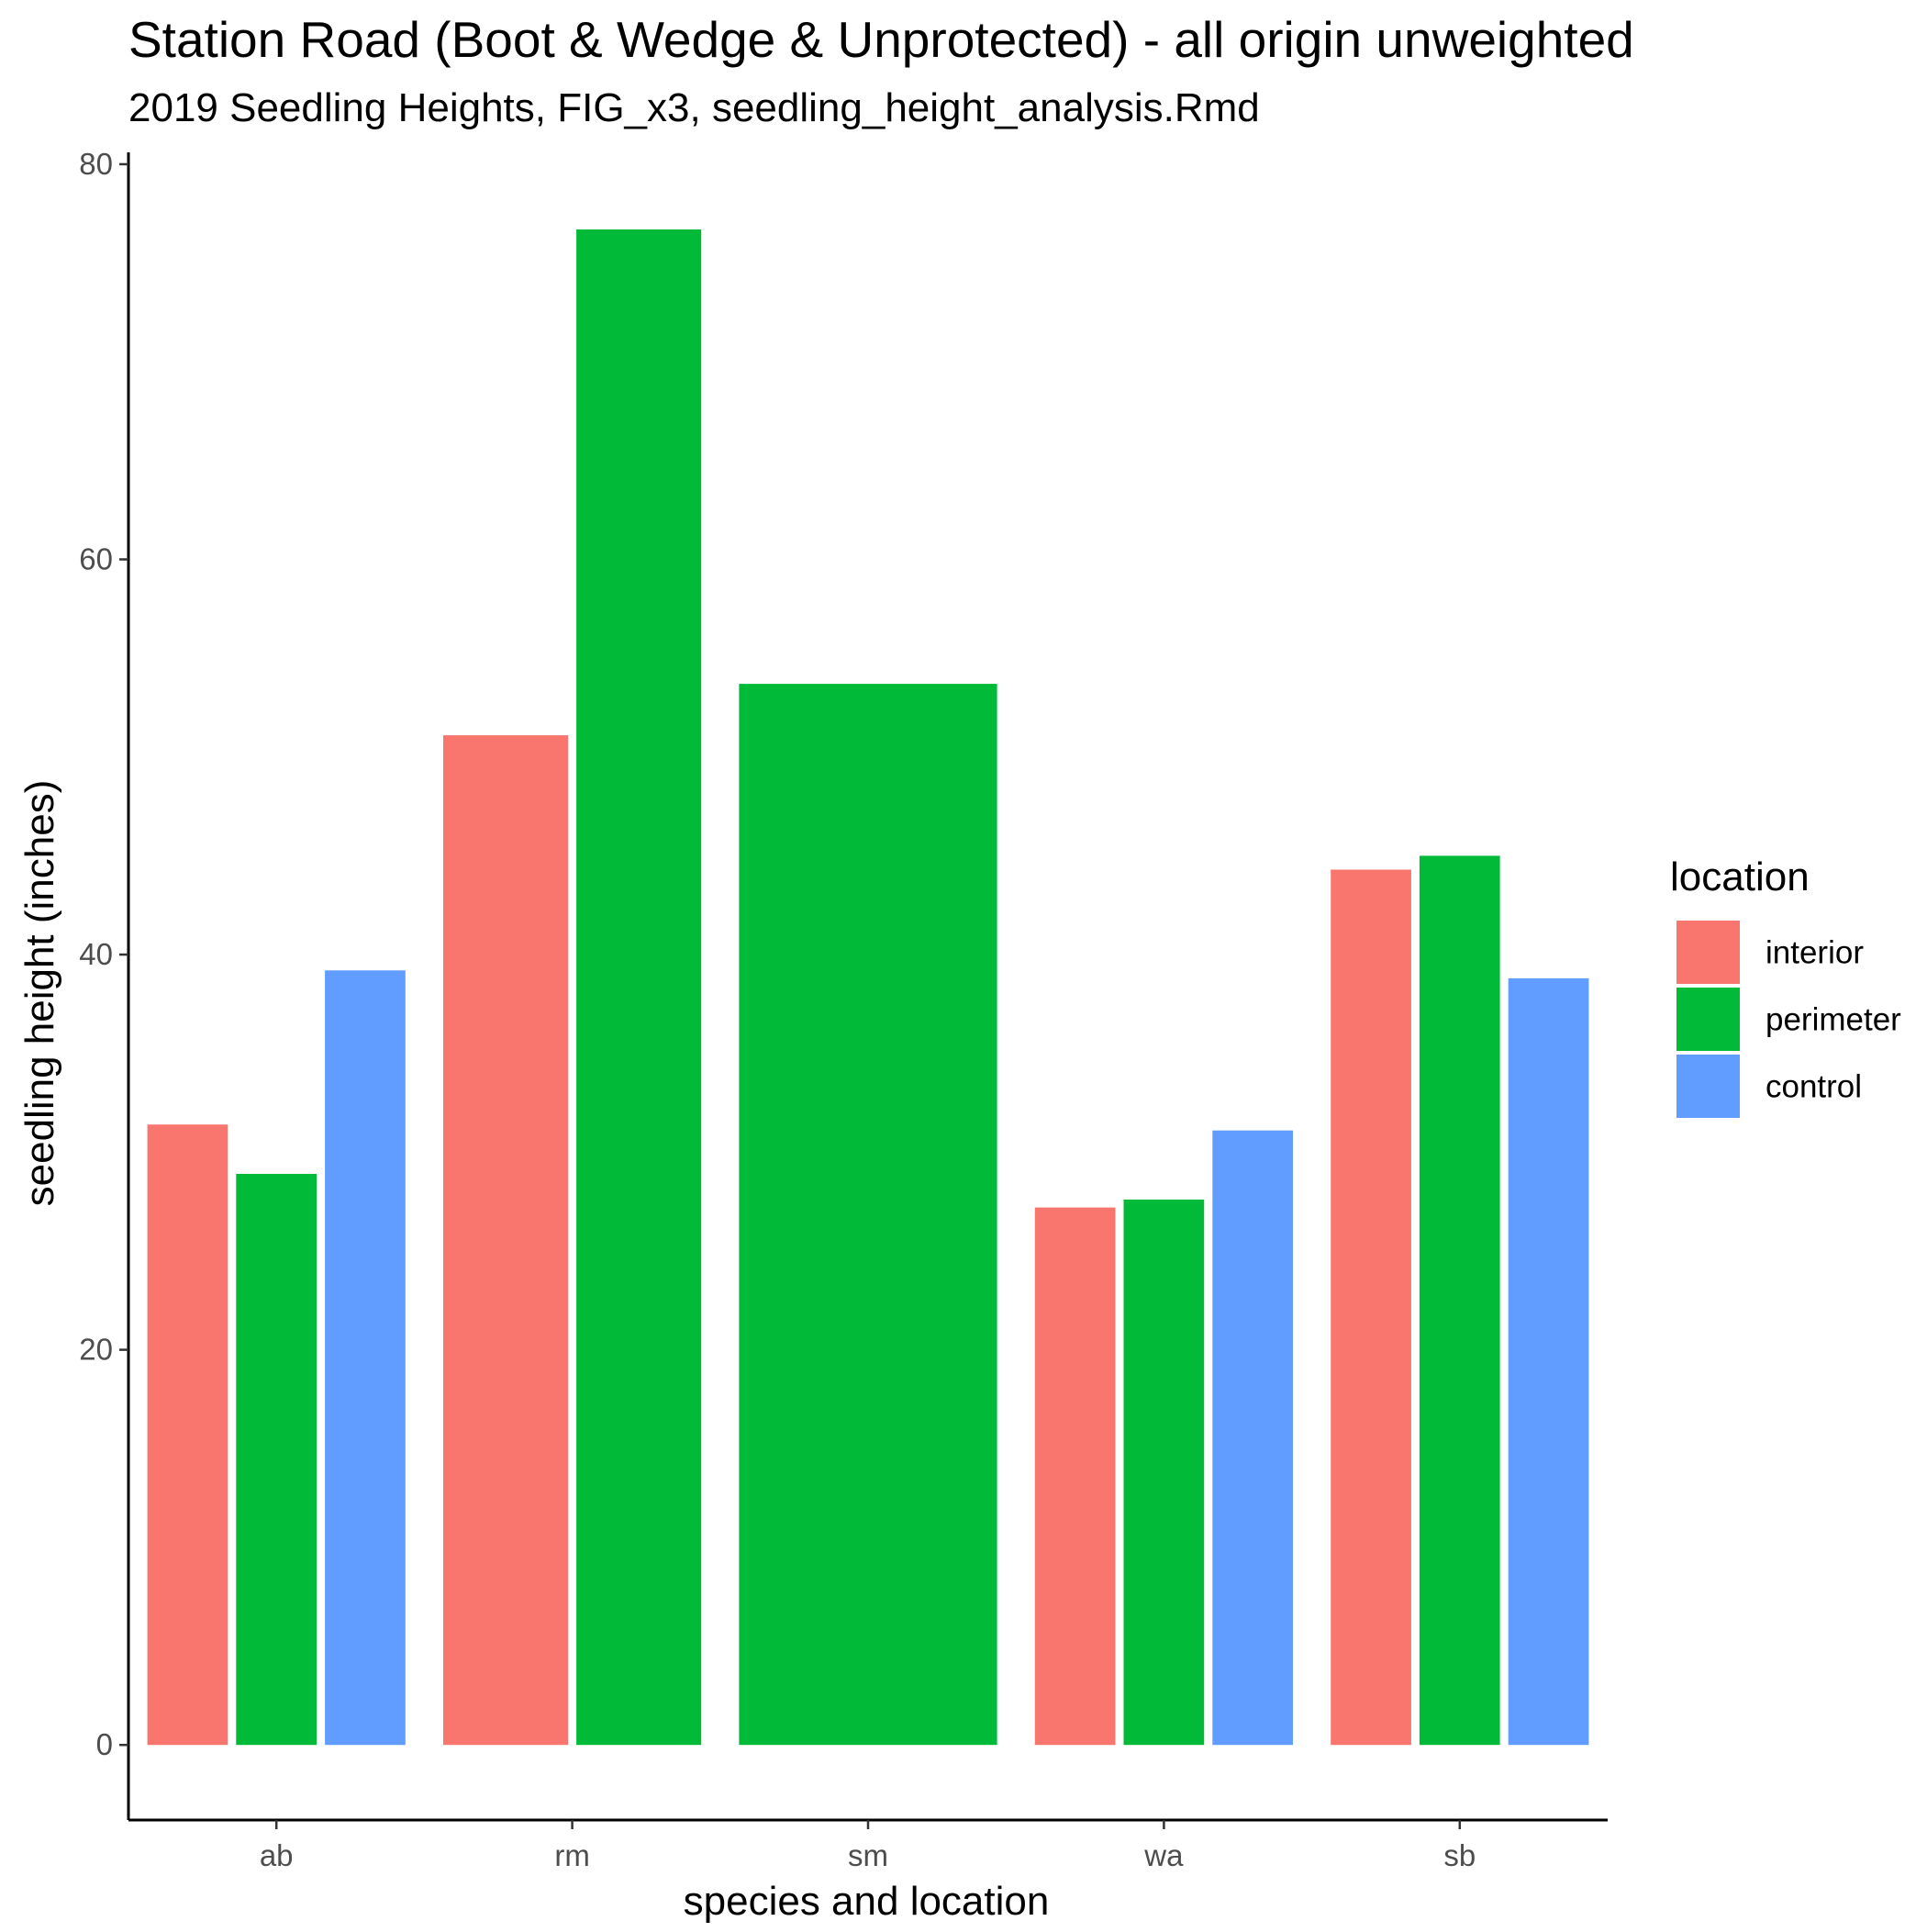 The height and width of the screenshot is (1932, 1927). What do you see at coordinates (276, 1460) in the screenshot?
I see `bar-ab-perimeter` at bounding box center [276, 1460].